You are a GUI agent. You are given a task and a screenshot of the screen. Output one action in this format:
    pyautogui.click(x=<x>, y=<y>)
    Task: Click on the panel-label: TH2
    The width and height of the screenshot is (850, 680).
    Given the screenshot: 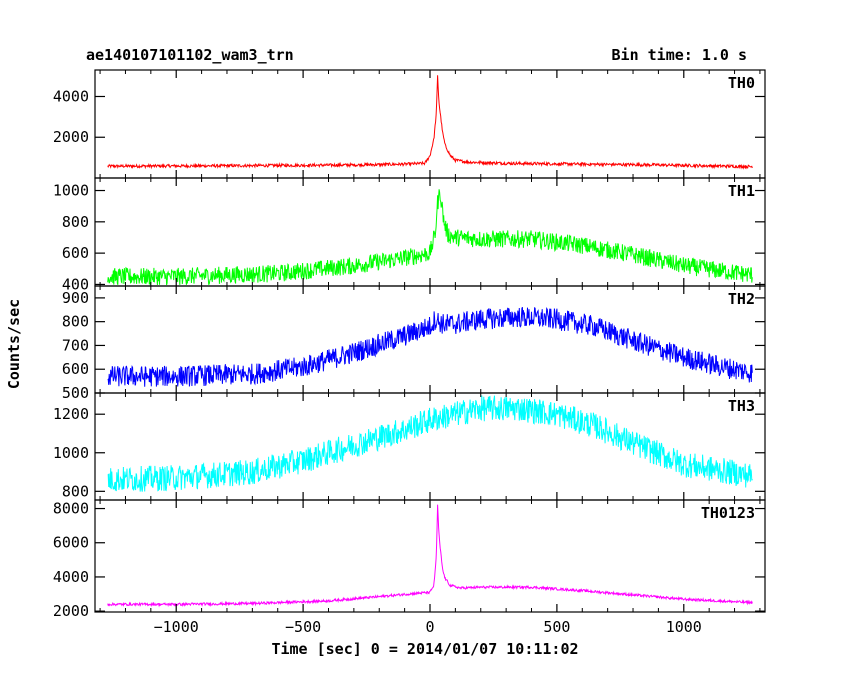 What is the action you would take?
    pyautogui.click(x=741, y=299)
    